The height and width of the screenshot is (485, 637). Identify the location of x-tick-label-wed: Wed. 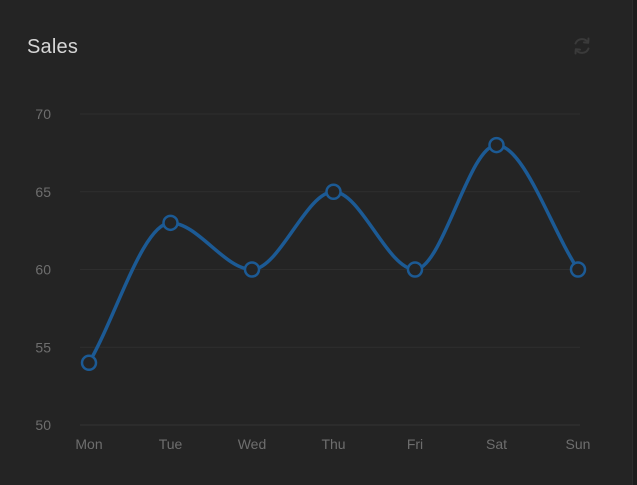
(252, 444).